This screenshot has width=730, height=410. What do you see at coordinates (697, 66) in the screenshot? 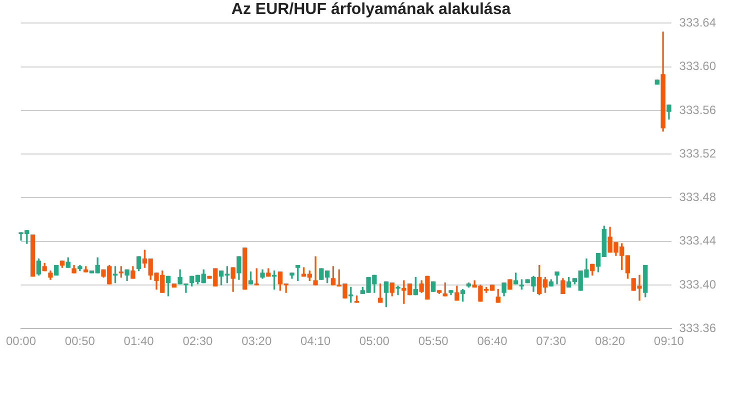
I see `y-tick-label: 333.60` at bounding box center [697, 66].